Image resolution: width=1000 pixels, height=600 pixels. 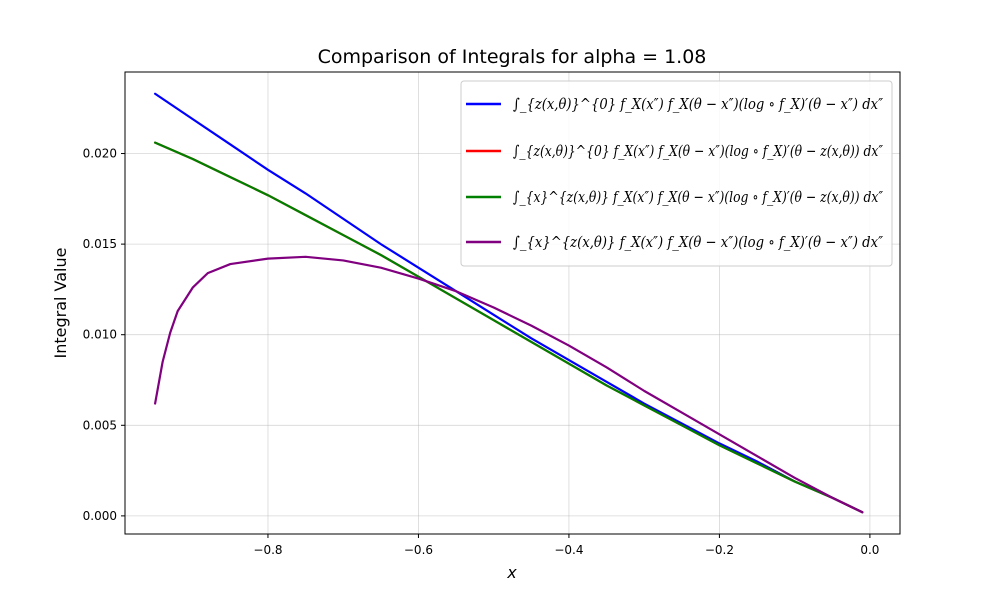 I want to click on x-tick-label: 0.0, so click(x=869, y=550).